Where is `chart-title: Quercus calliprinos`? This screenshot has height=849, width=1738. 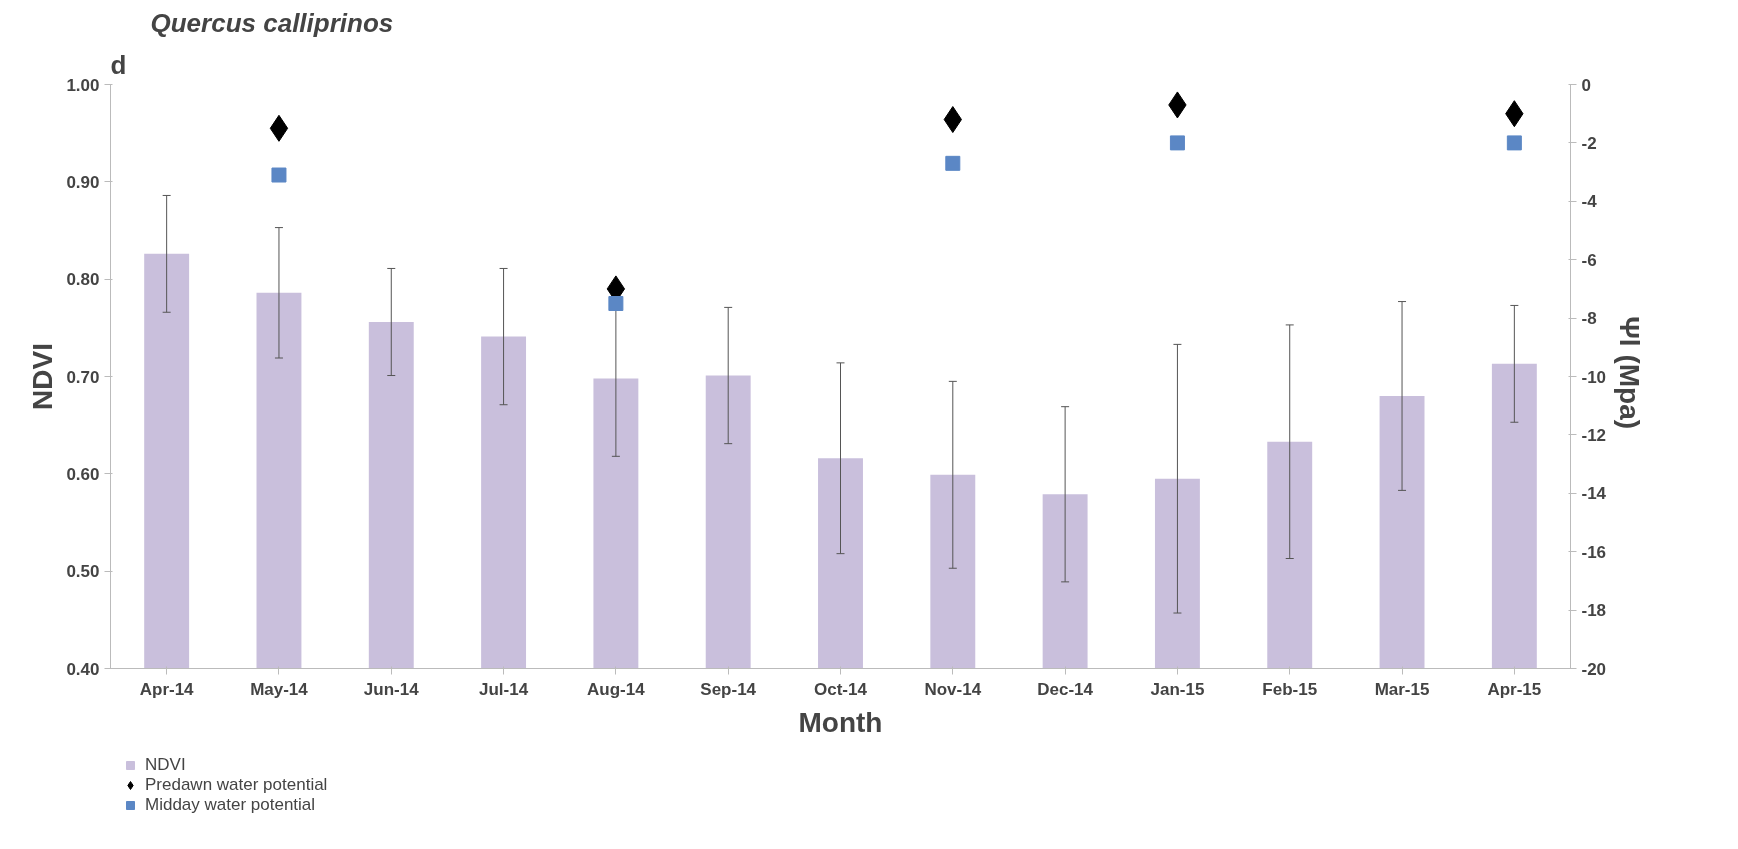
chart-title: Quercus calliprinos is located at coordinates (272, 22).